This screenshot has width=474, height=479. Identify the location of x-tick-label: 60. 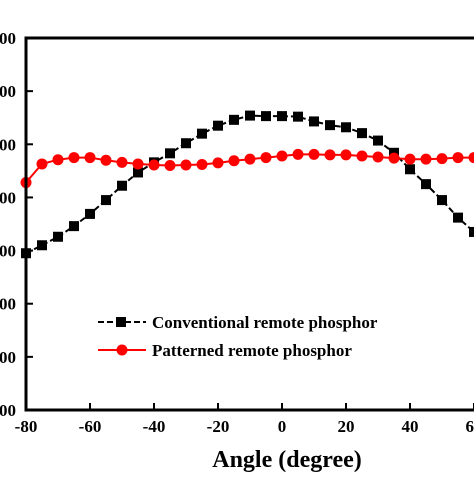
(470, 426).